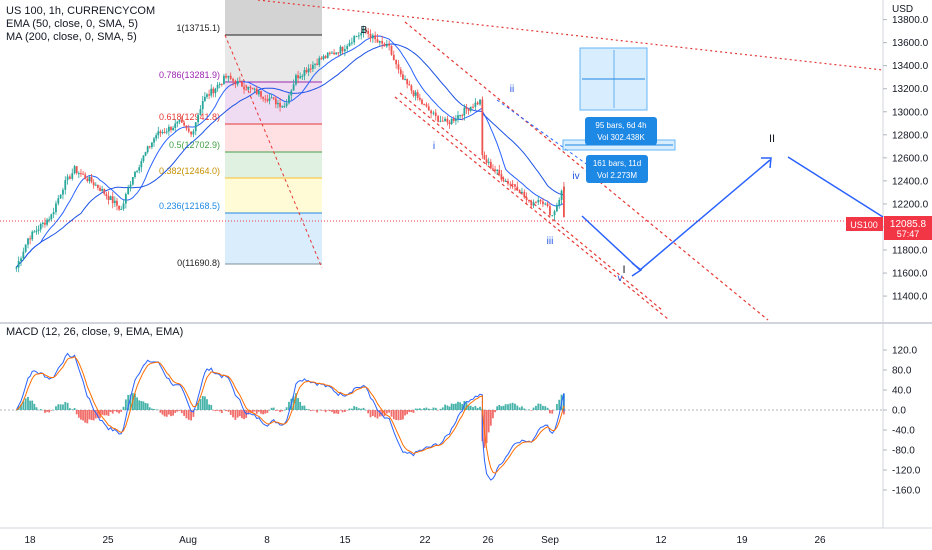  What do you see at coordinates (908, 224) in the screenshot?
I see `last-price-value: 12085.8` at bounding box center [908, 224].